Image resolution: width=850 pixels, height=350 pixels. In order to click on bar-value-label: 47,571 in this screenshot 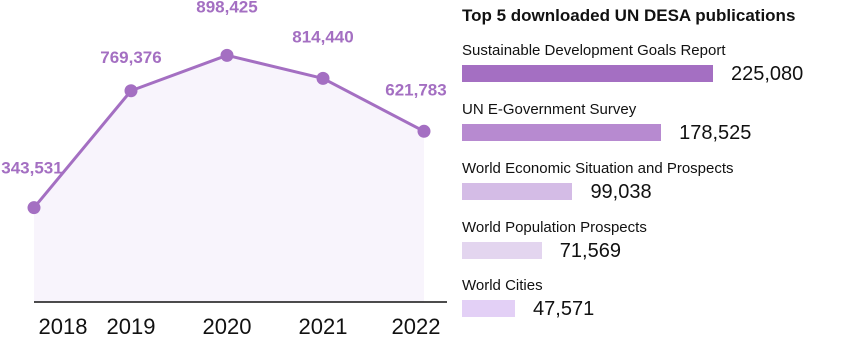, I will do `click(564, 309)`.